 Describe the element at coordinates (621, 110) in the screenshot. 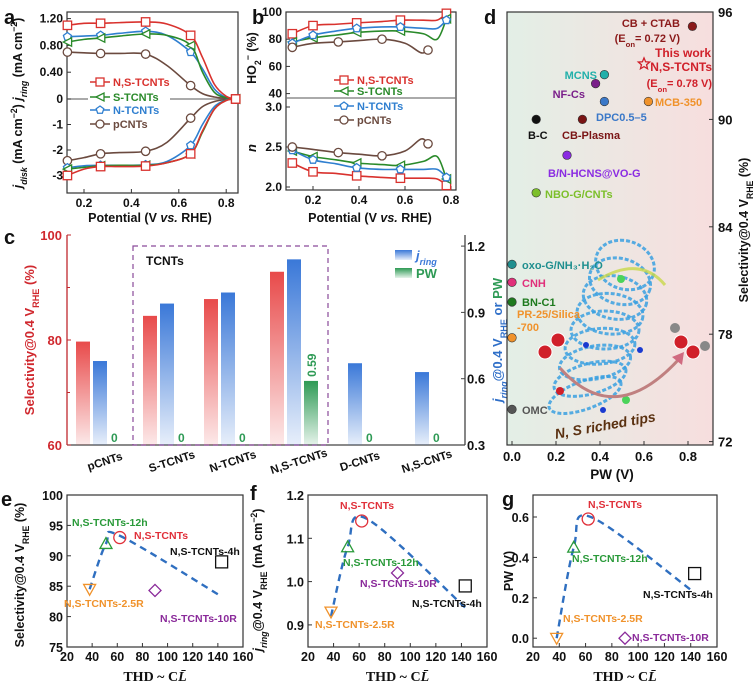

I see `data-point: DPC0.5–5` at that location.